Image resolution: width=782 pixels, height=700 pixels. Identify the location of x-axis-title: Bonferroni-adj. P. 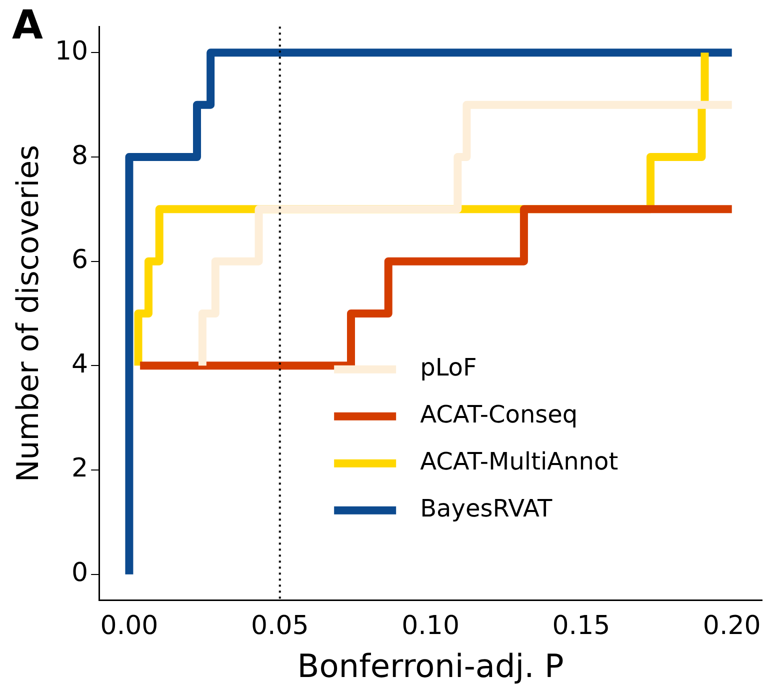
(430, 666).